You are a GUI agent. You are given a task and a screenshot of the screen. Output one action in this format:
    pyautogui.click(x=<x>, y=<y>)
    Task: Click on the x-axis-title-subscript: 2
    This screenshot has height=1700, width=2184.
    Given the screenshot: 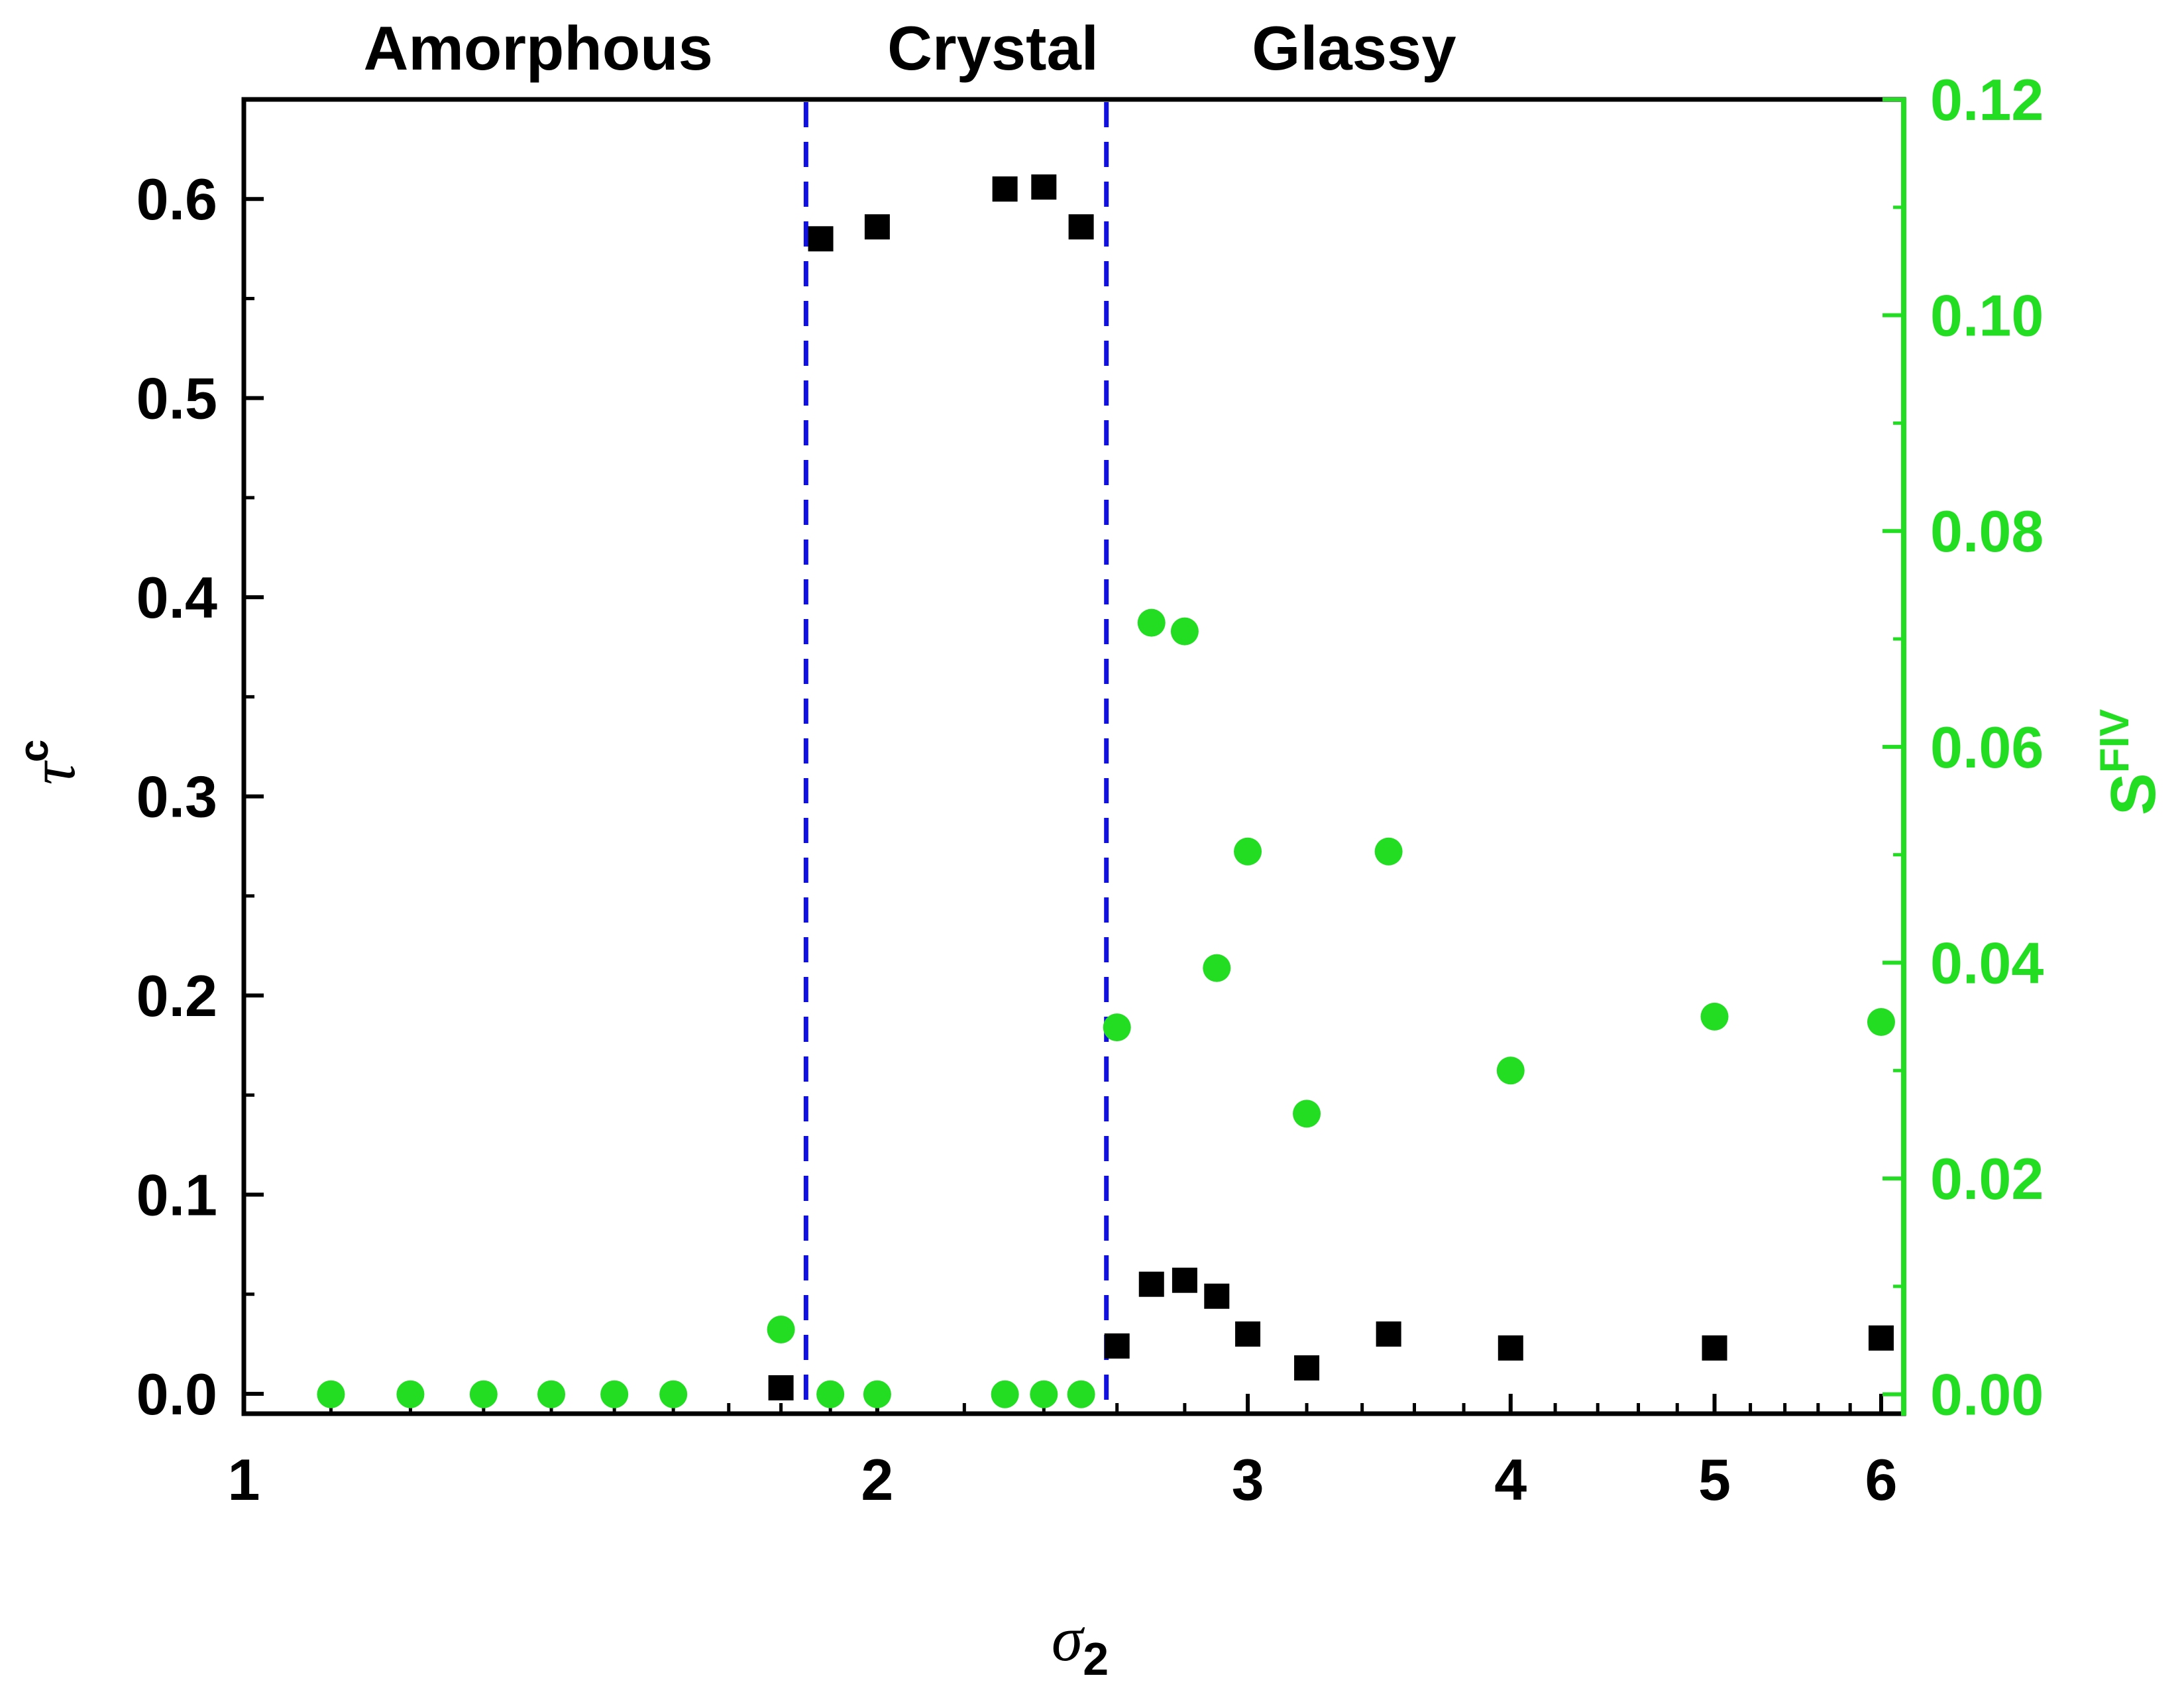 What is the action you would take?
    pyautogui.click(x=1096, y=1659)
    